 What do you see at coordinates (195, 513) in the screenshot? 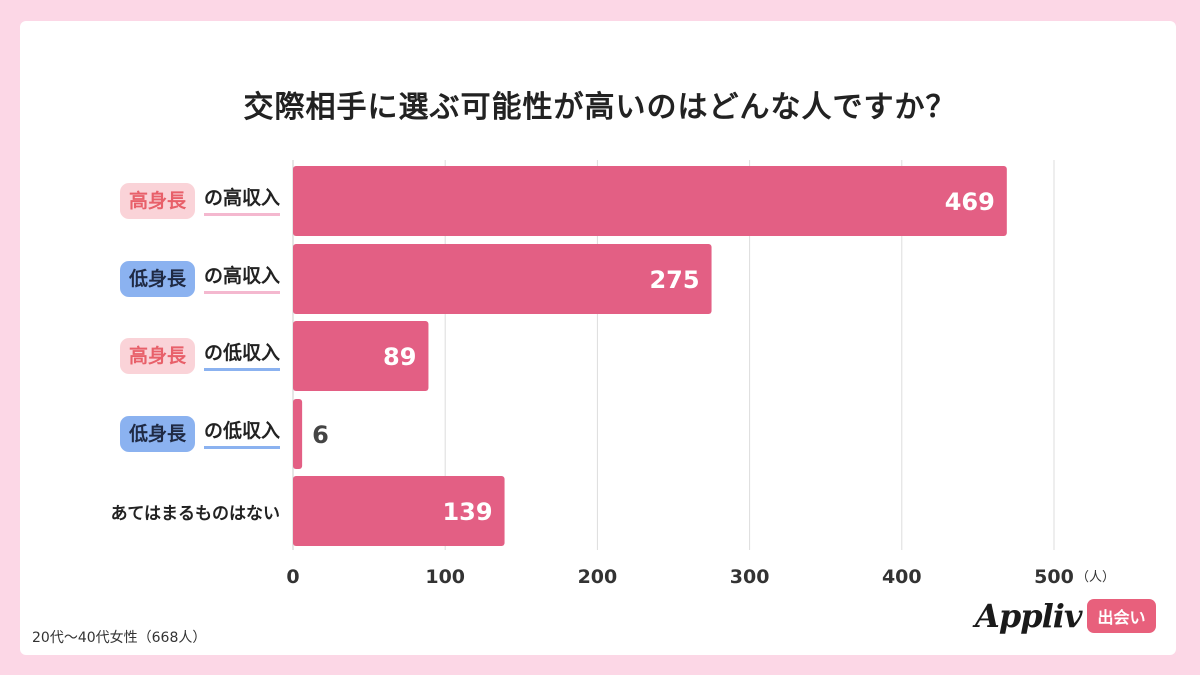
I see `none-label: あてはまるものはない` at bounding box center [195, 513].